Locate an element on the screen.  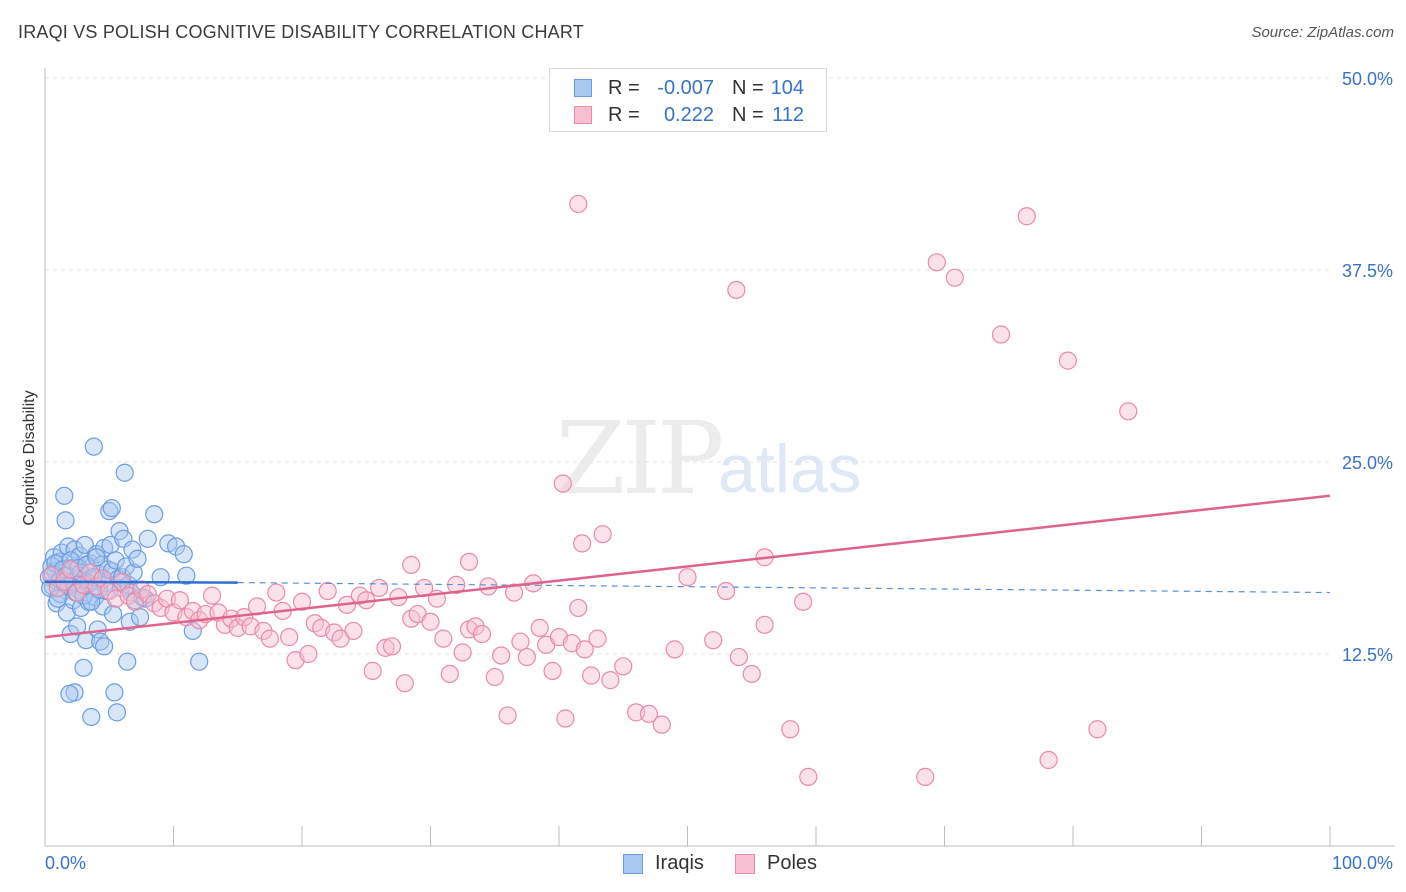
legend-n-value: 104 is located at coordinates (787, 88).